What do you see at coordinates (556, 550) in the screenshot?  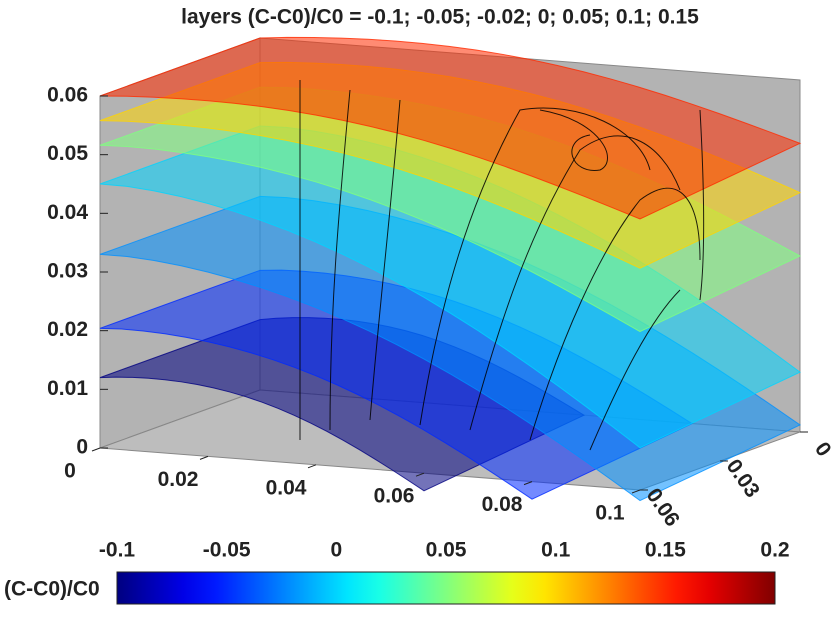 I see `colorbar-tick-label: 0.1` at bounding box center [556, 550].